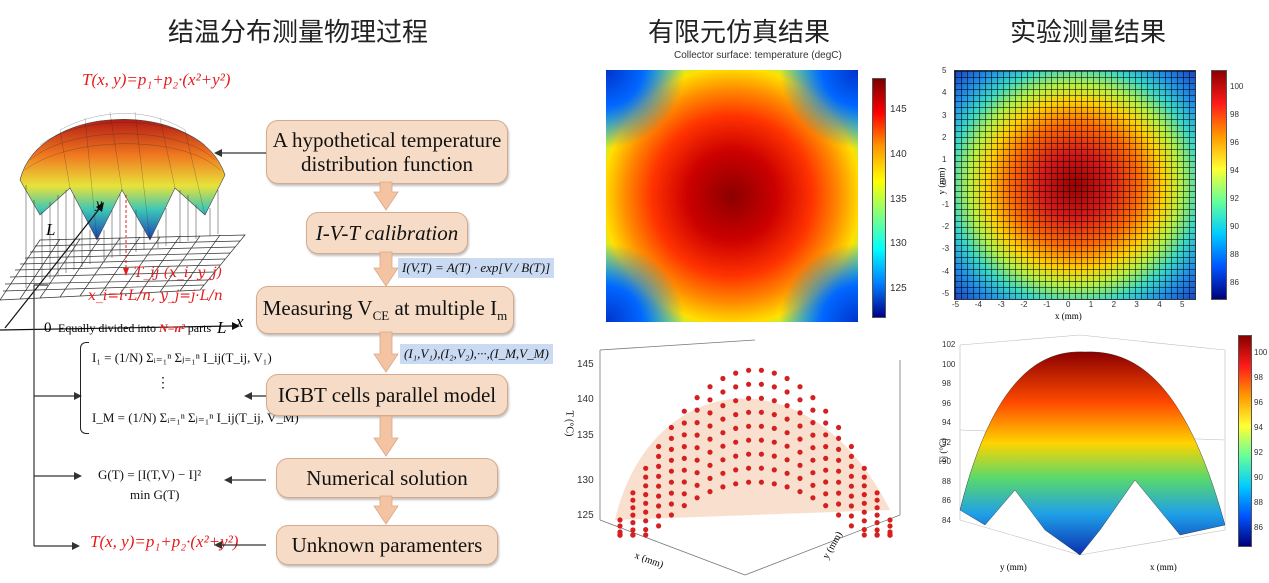 This screenshot has width=1269, height=583. Describe the element at coordinates (1013, 567) in the screenshot. I see `exp-surface-xlabel: y (mm)` at that location.